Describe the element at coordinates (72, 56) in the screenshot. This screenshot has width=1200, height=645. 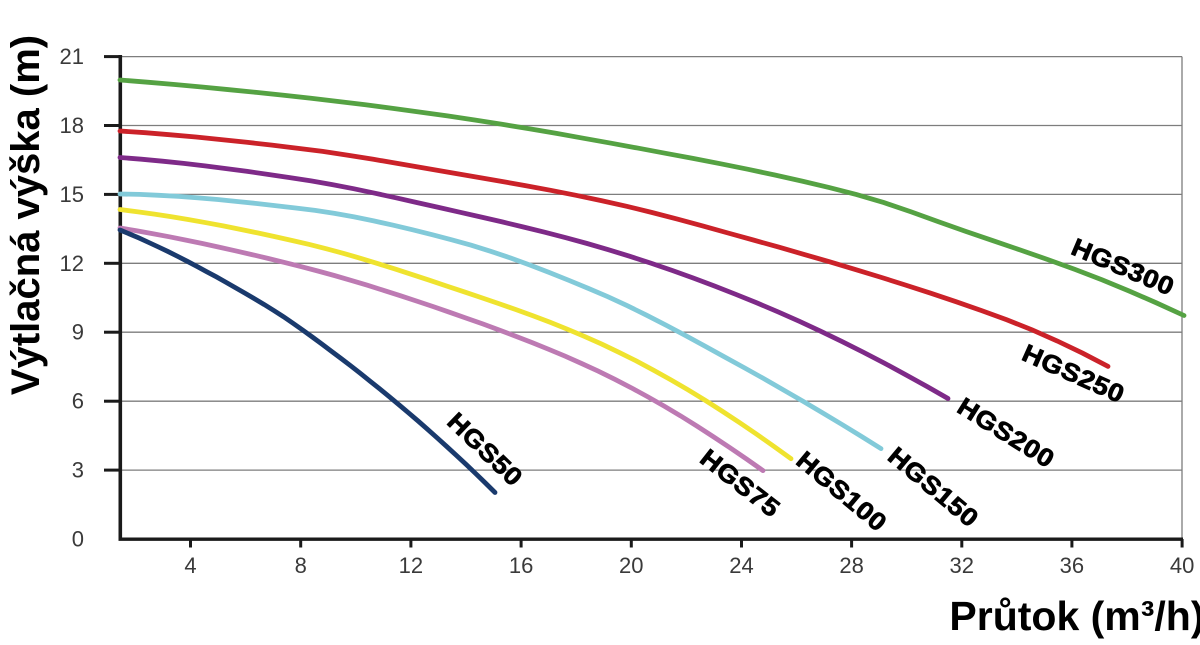
I see `svg-text: 21` at that location.